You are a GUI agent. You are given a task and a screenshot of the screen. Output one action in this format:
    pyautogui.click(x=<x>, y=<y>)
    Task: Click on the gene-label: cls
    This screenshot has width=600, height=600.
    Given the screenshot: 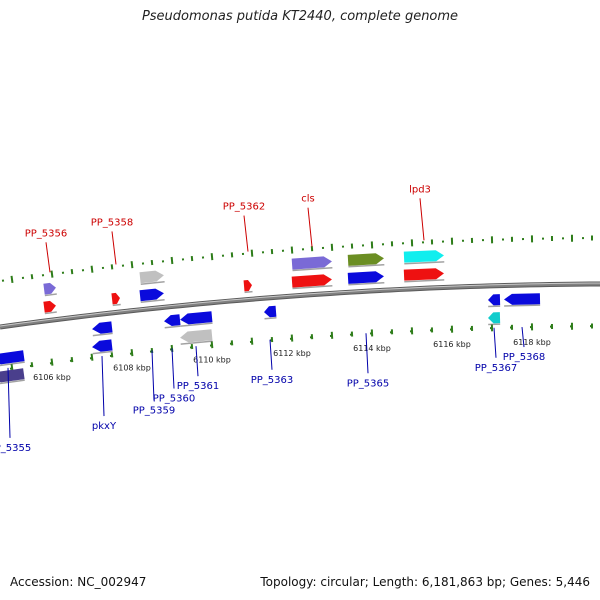 What is the action you would take?
    pyautogui.click(x=308, y=199)
    